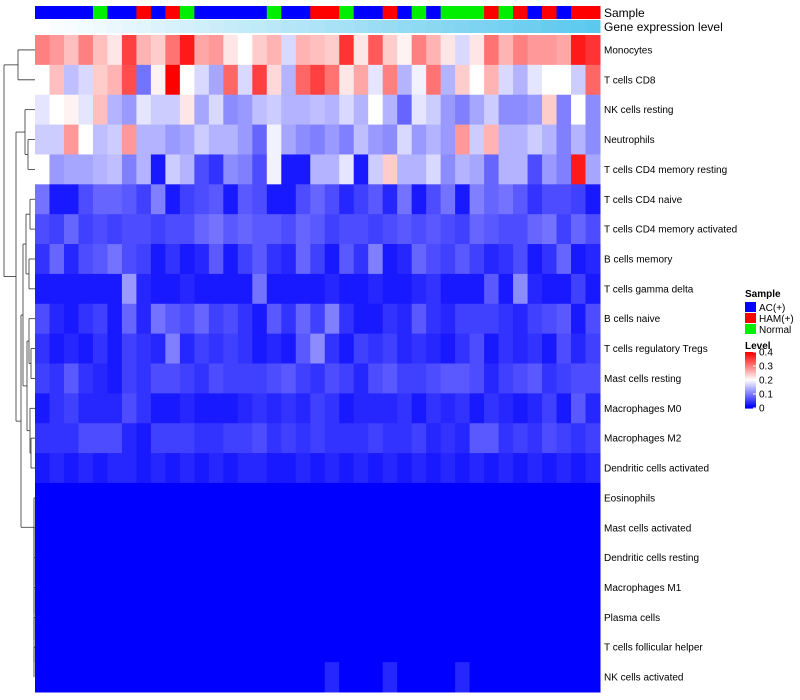  I want to click on row-label: NK cells resting, so click(638, 110).